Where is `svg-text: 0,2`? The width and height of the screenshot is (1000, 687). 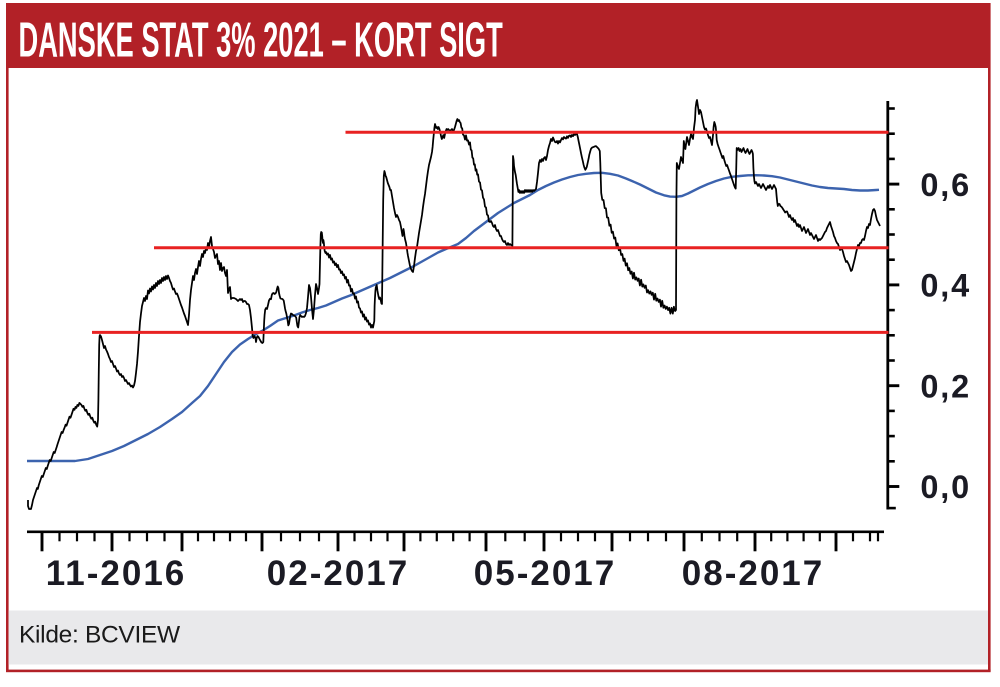
svg-text: 0,2 is located at coordinates (945, 386).